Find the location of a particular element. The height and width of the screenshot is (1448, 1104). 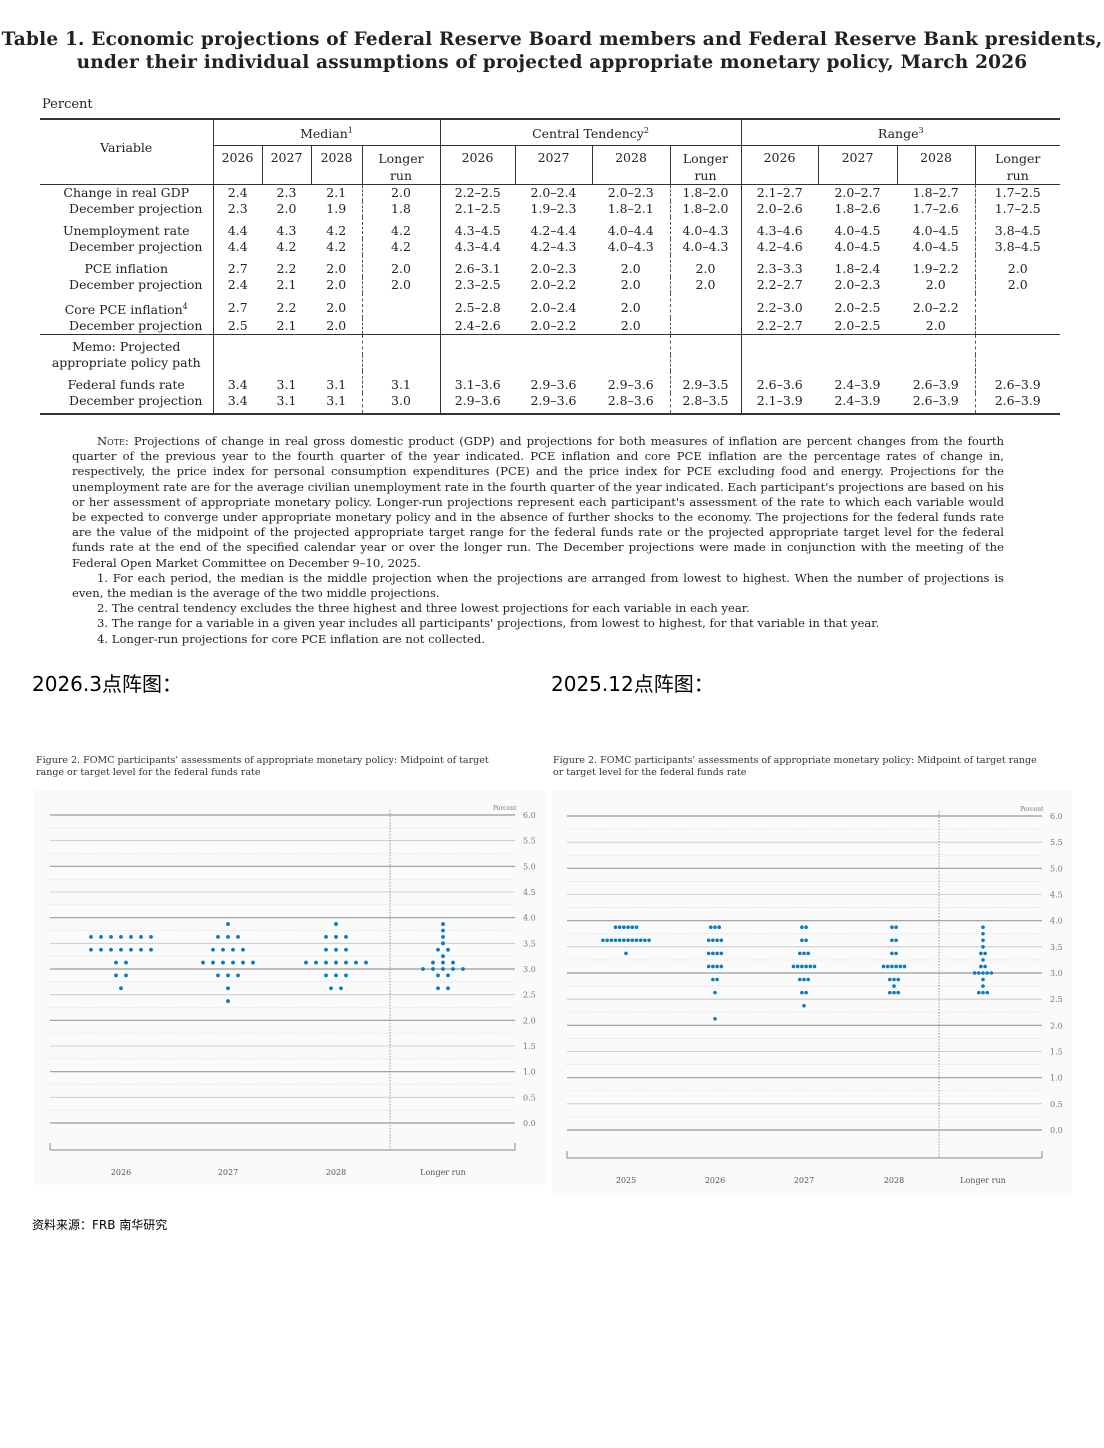

longer-run-label: Longer is located at coordinates (401, 158).